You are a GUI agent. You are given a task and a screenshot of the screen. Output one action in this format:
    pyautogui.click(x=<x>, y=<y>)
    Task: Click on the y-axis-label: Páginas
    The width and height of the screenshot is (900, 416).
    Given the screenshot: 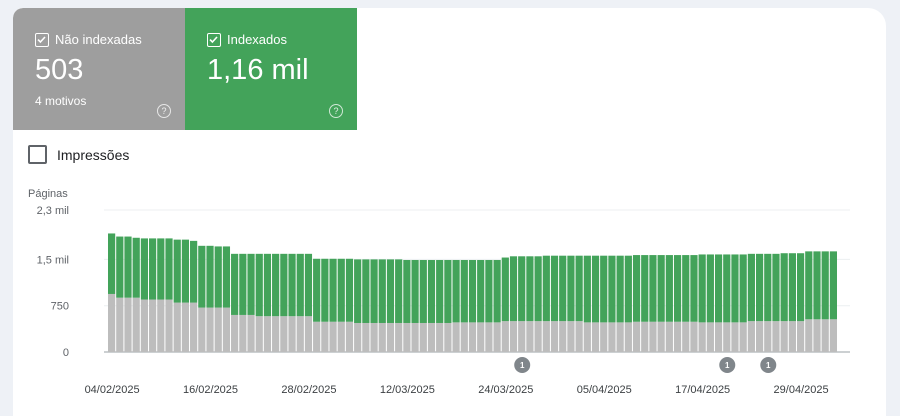 What is the action you would take?
    pyautogui.click(x=48, y=194)
    